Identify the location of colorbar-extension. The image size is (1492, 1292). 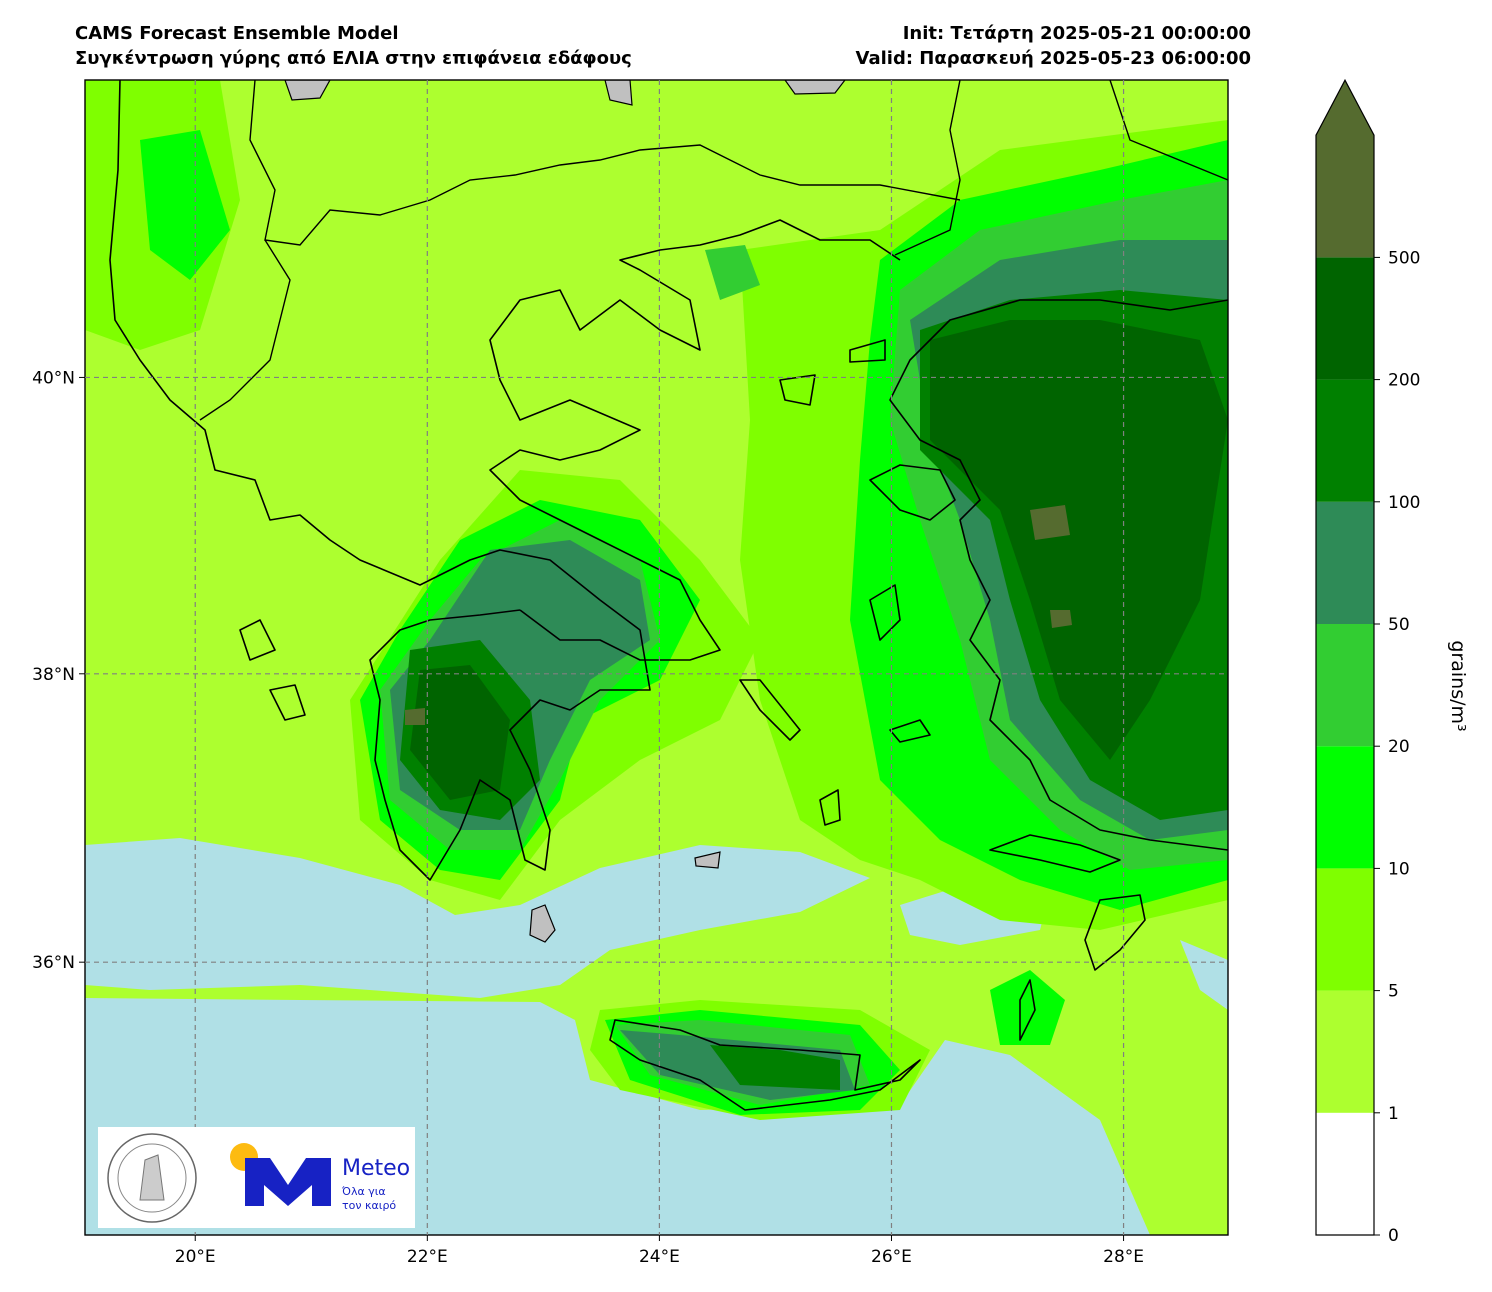
(1345, 169).